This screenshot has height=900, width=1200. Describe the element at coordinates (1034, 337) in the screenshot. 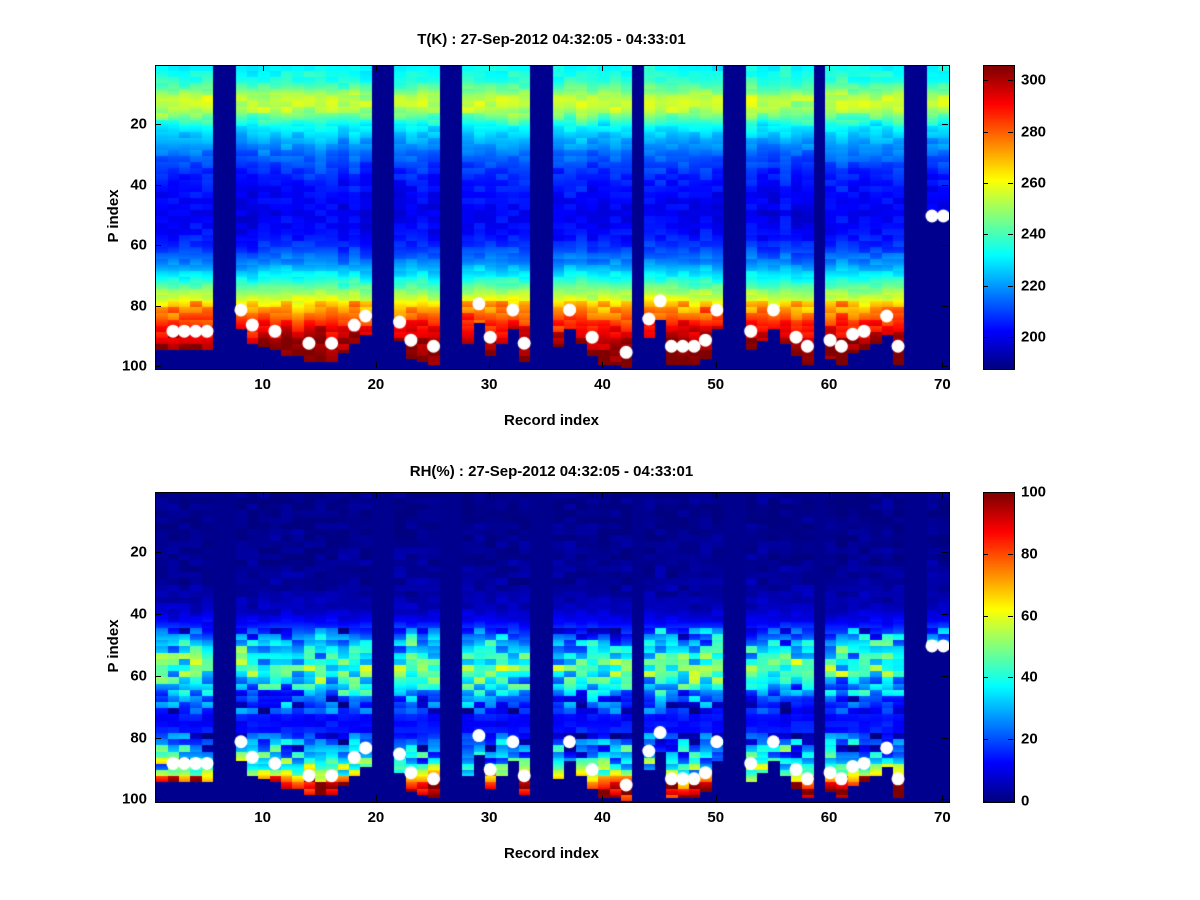

I see `colorbar-tick-label: 200` at that location.